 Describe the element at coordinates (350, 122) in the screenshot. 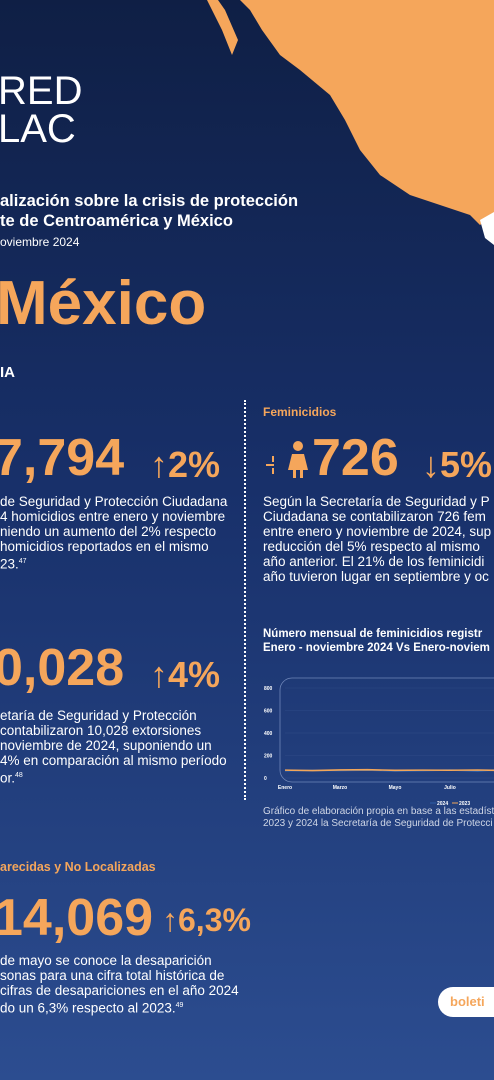

I see `map` at that location.